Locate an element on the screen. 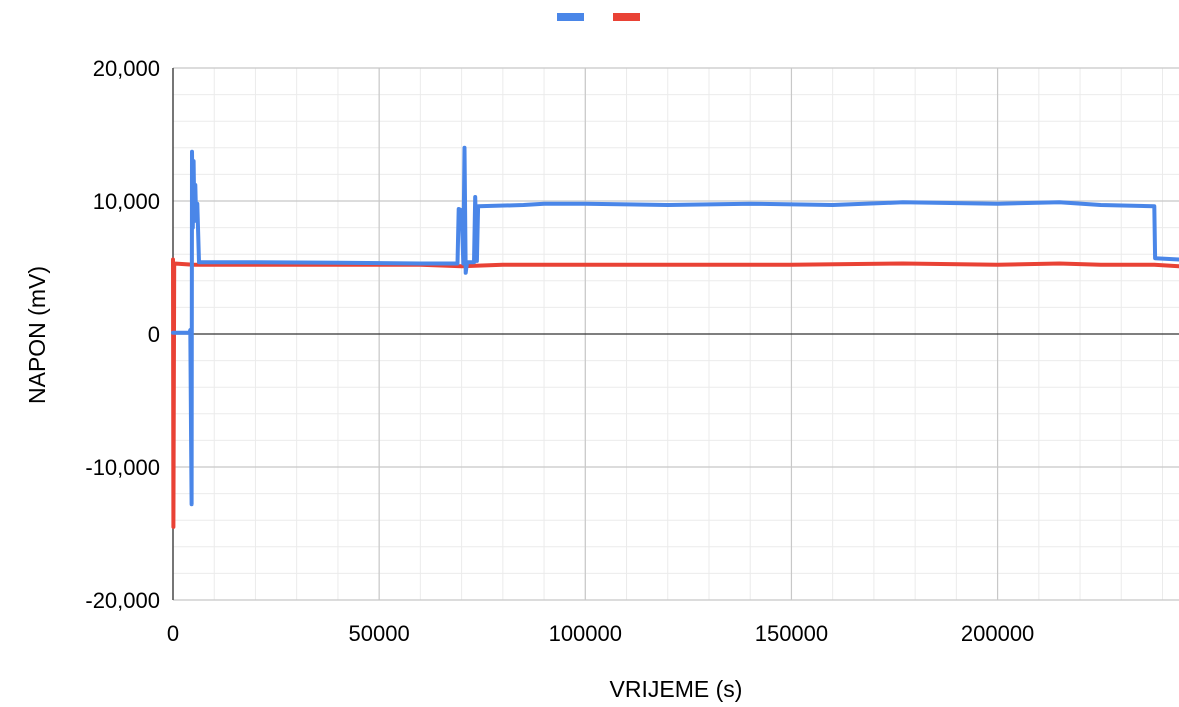 The width and height of the screenshot is (1179, 707). x-tick-label: 100000 is located at coordinates (585, 633).